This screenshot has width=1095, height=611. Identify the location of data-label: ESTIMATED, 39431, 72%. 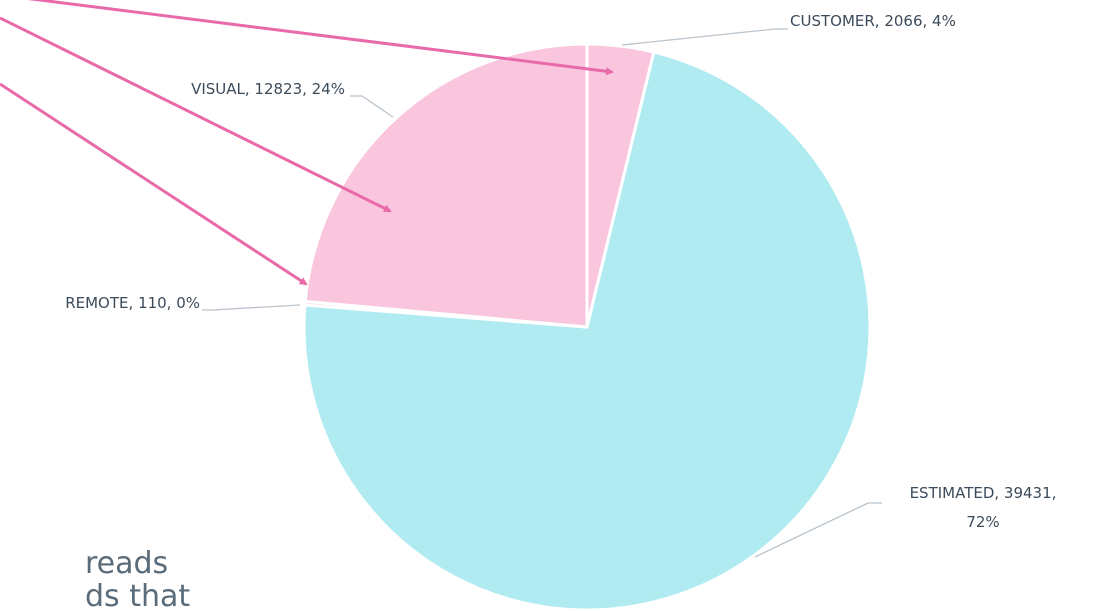
(983, 507).